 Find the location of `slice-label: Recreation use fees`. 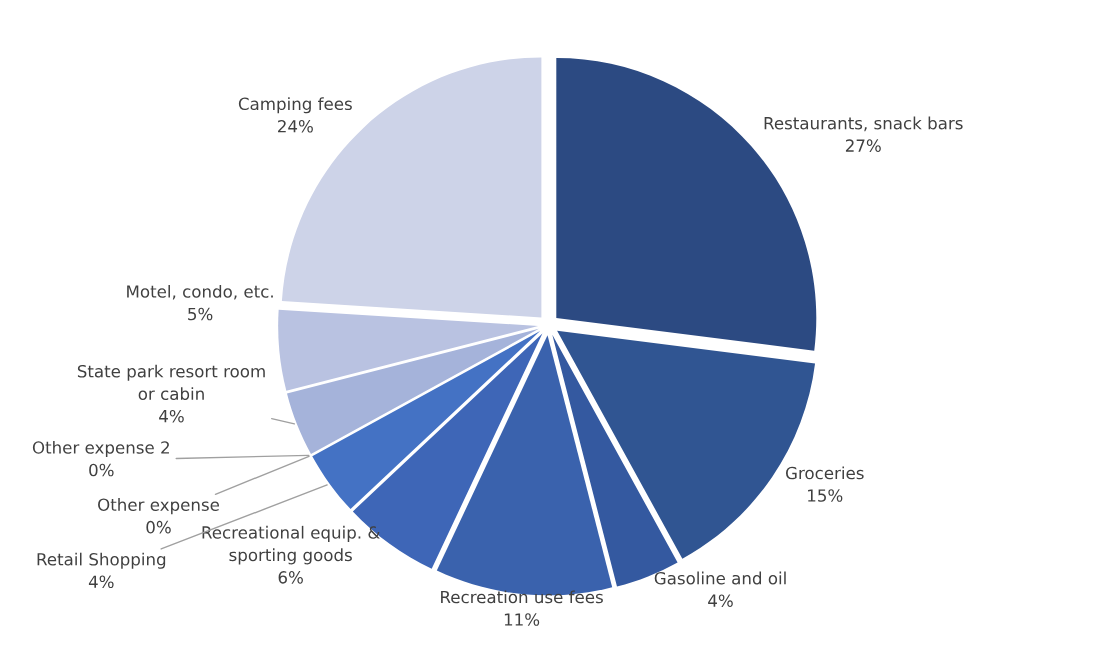

slice-label: Recreation use fees is located at coordinates (522, 597).